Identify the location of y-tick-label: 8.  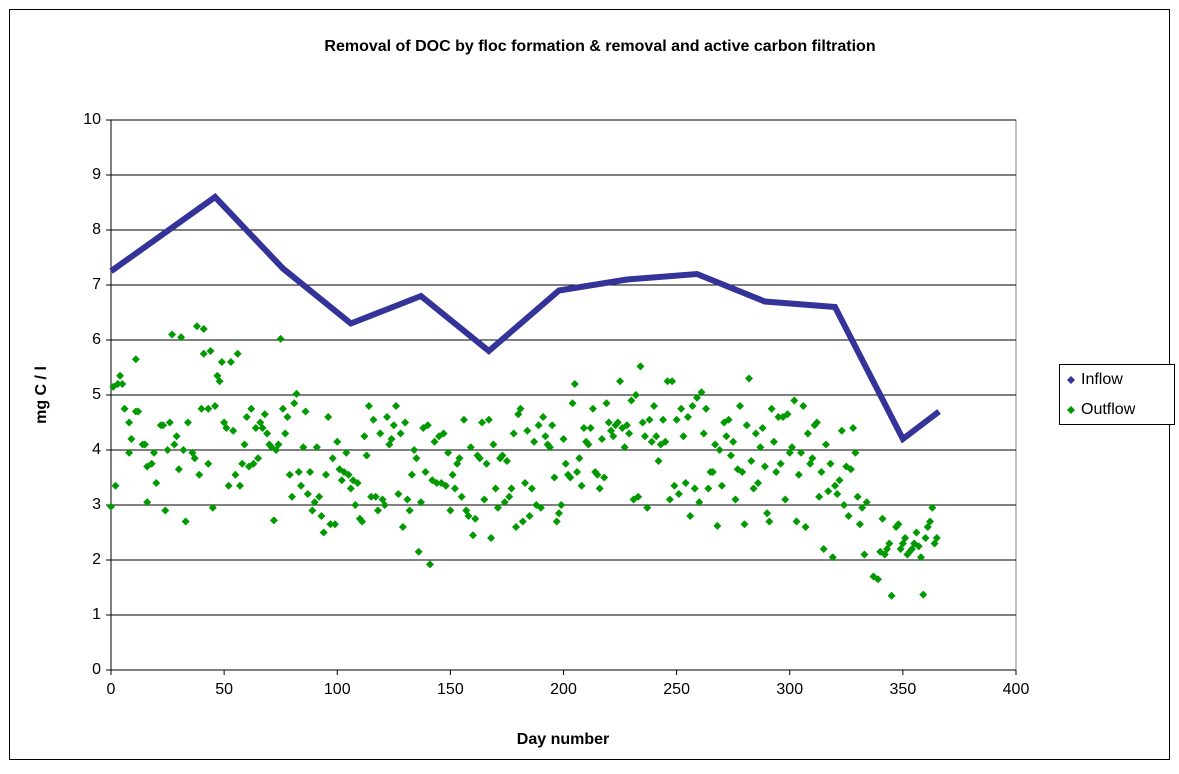
(96, 229).